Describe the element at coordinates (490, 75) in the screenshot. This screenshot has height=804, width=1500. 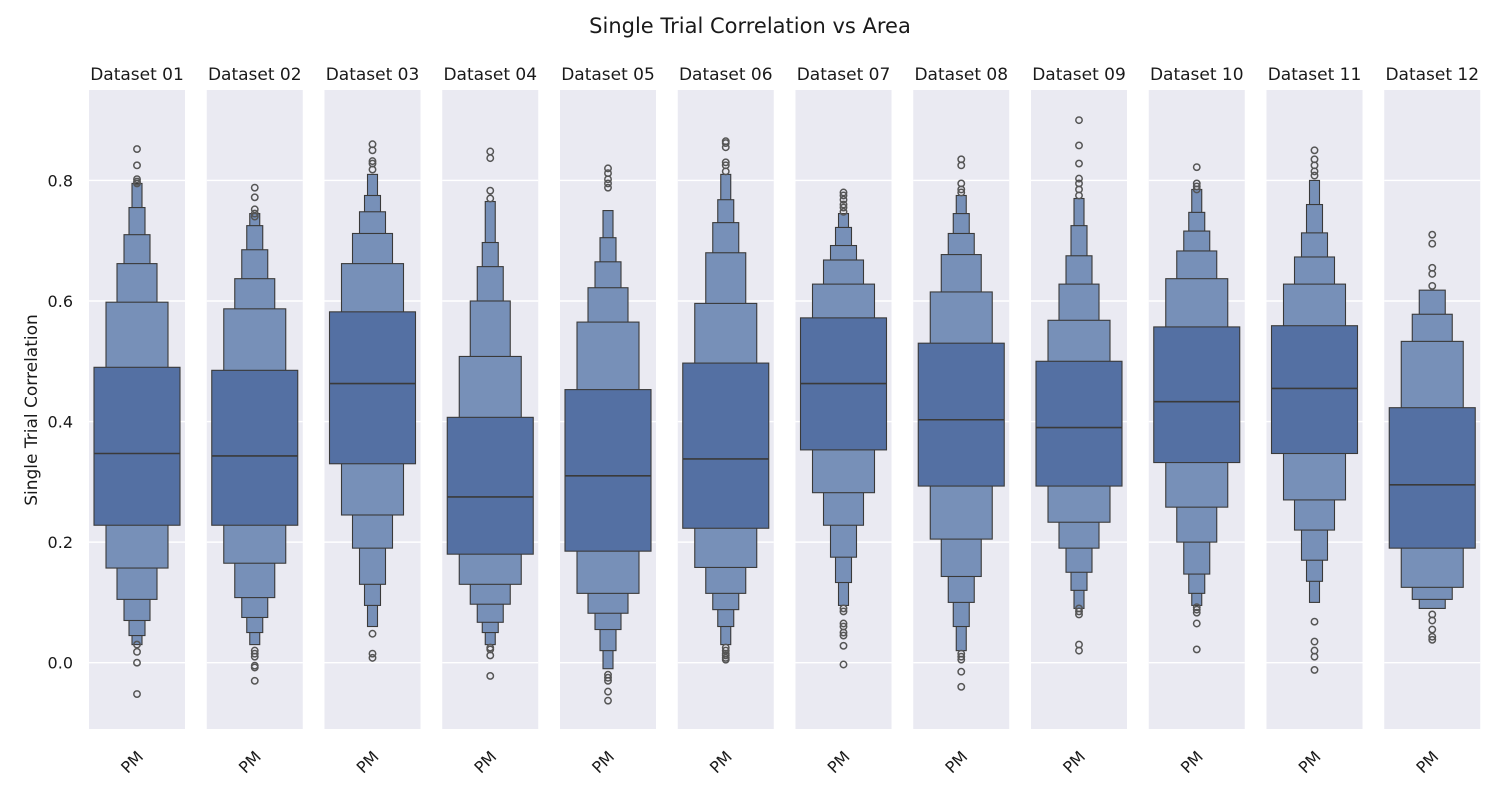
I see `panel-title: Dataset 04` at that location.